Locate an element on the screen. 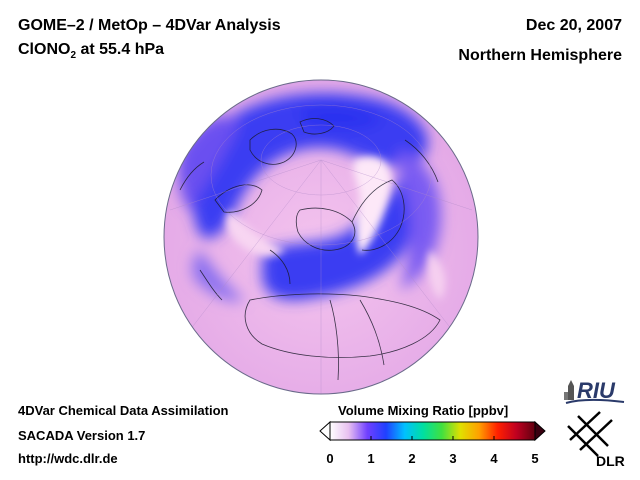 The image size is (640, 480). colorbar-gradient is located at coordinates (432, 431).